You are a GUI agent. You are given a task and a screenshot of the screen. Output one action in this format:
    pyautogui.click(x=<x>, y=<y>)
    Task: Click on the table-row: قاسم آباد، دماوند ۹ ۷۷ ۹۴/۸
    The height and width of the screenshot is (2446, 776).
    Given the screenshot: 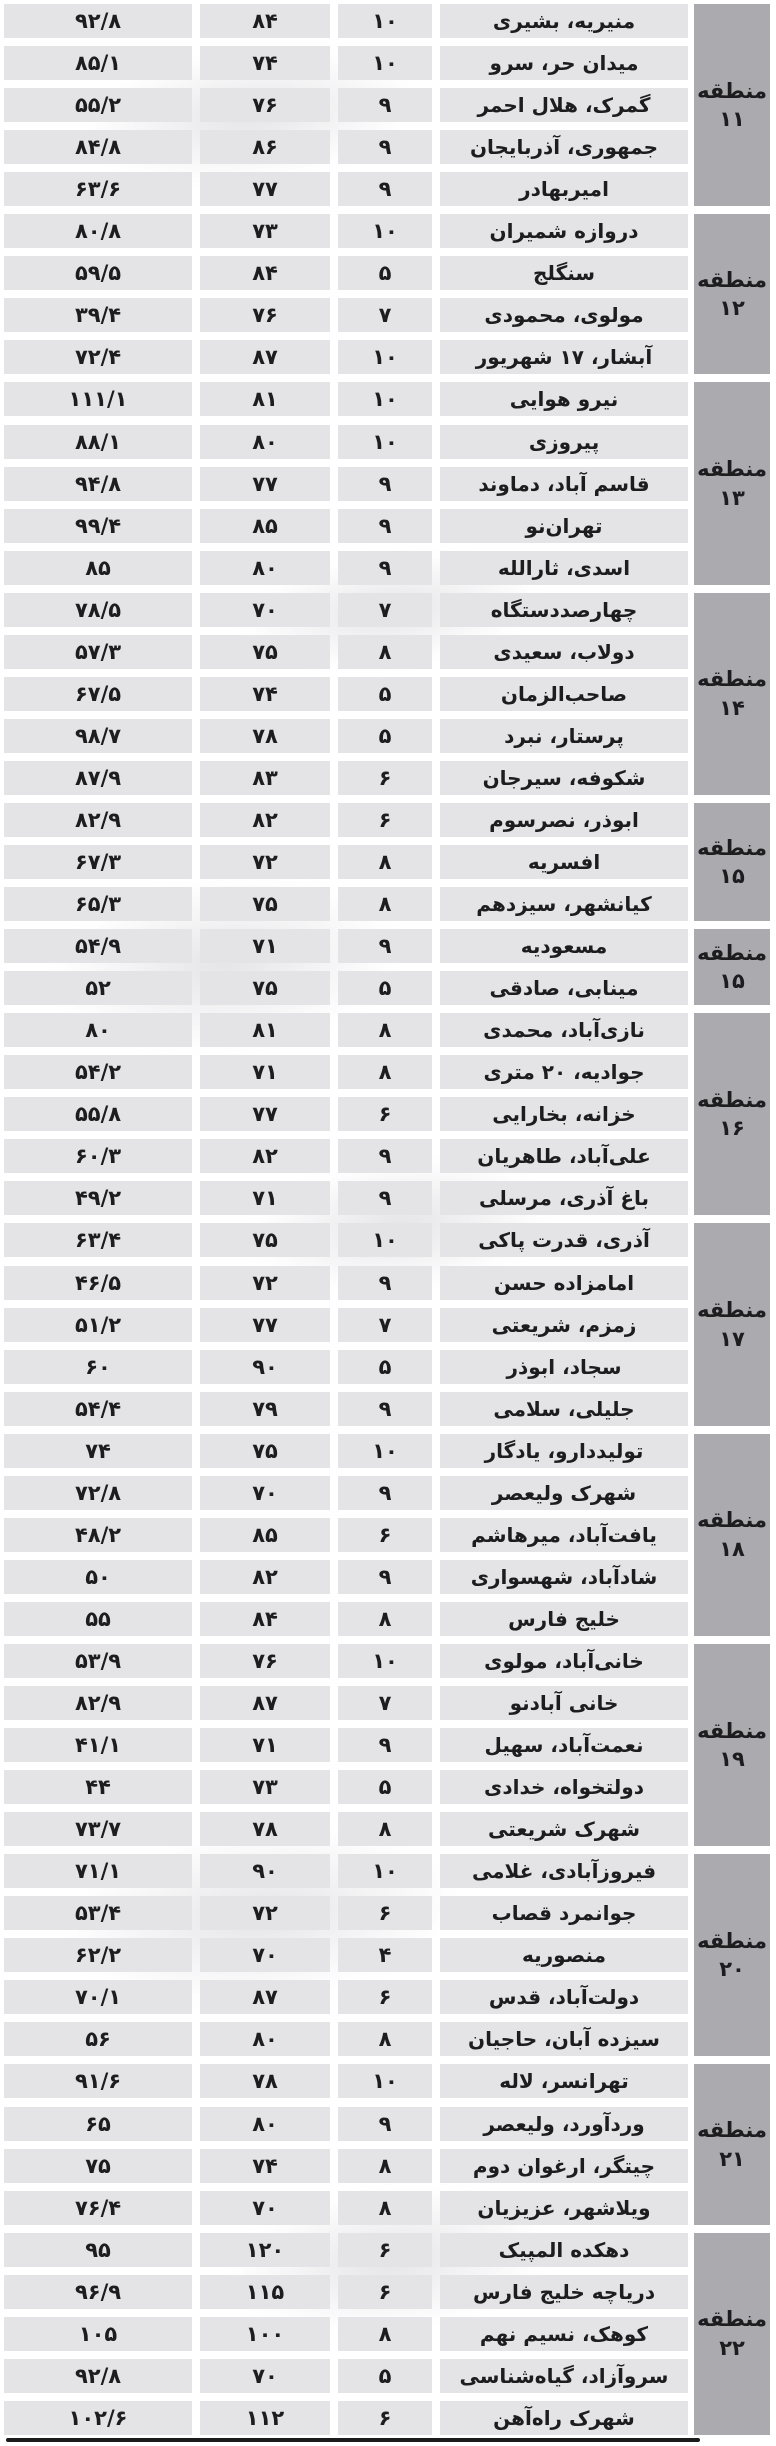 What is the action you would take?
    pyautogui.click(x=388, y=483)
    